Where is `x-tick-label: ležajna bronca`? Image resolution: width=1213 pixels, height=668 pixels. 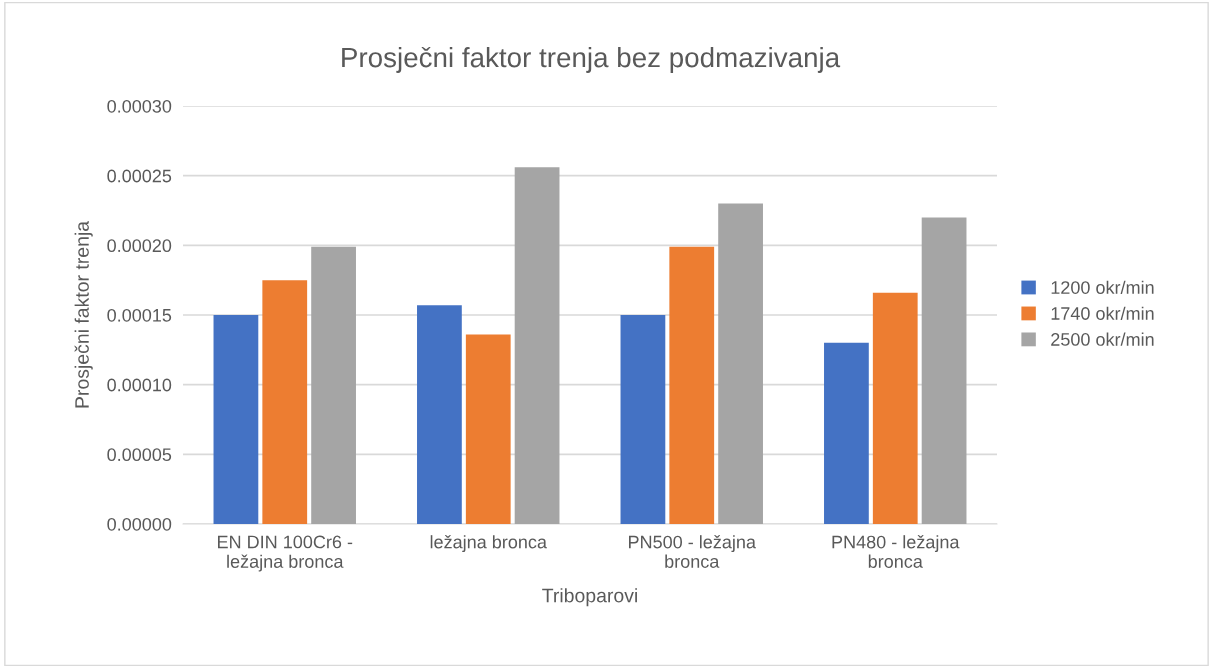
x-tick-label: ležajna bronca is located at coordinates (488, 543).